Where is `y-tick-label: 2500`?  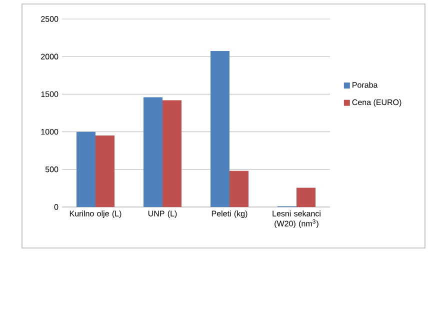 y-tick-label: 2500 is located at coordinates (49, 19).